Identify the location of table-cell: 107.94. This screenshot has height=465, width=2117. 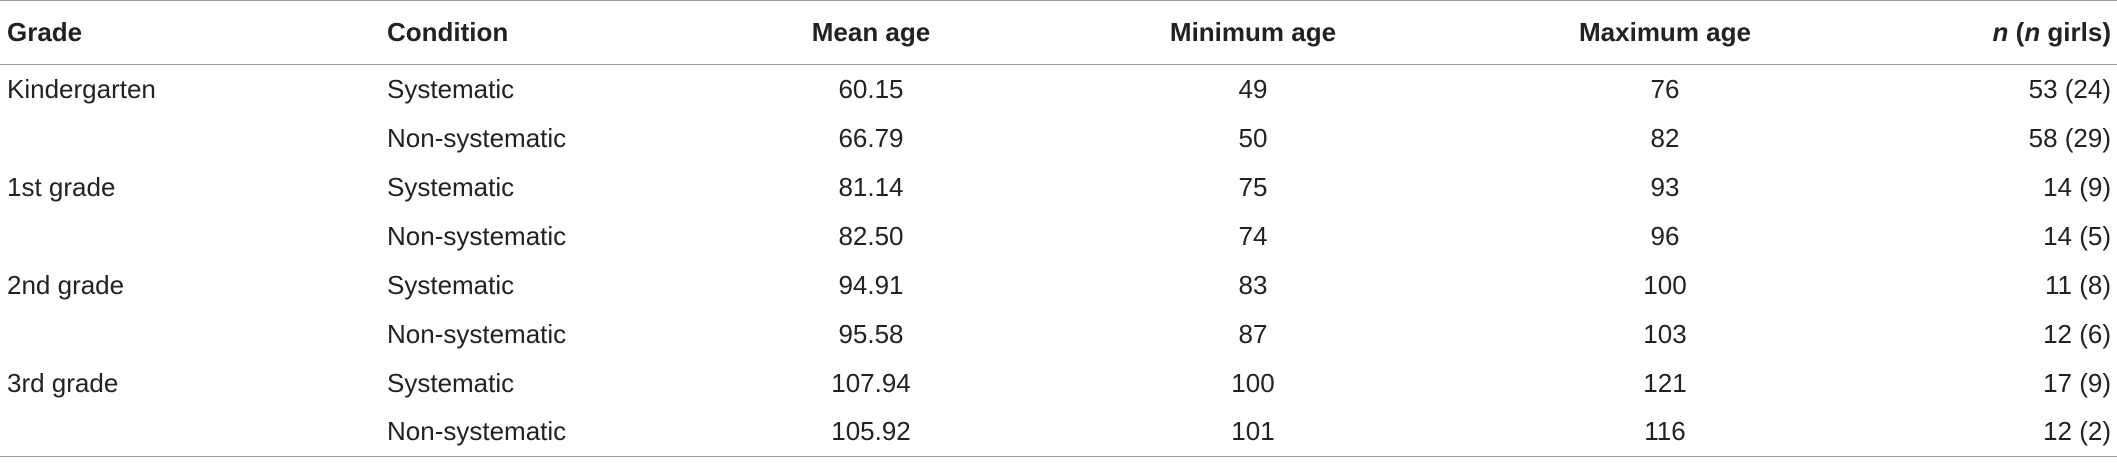
(871, 382).